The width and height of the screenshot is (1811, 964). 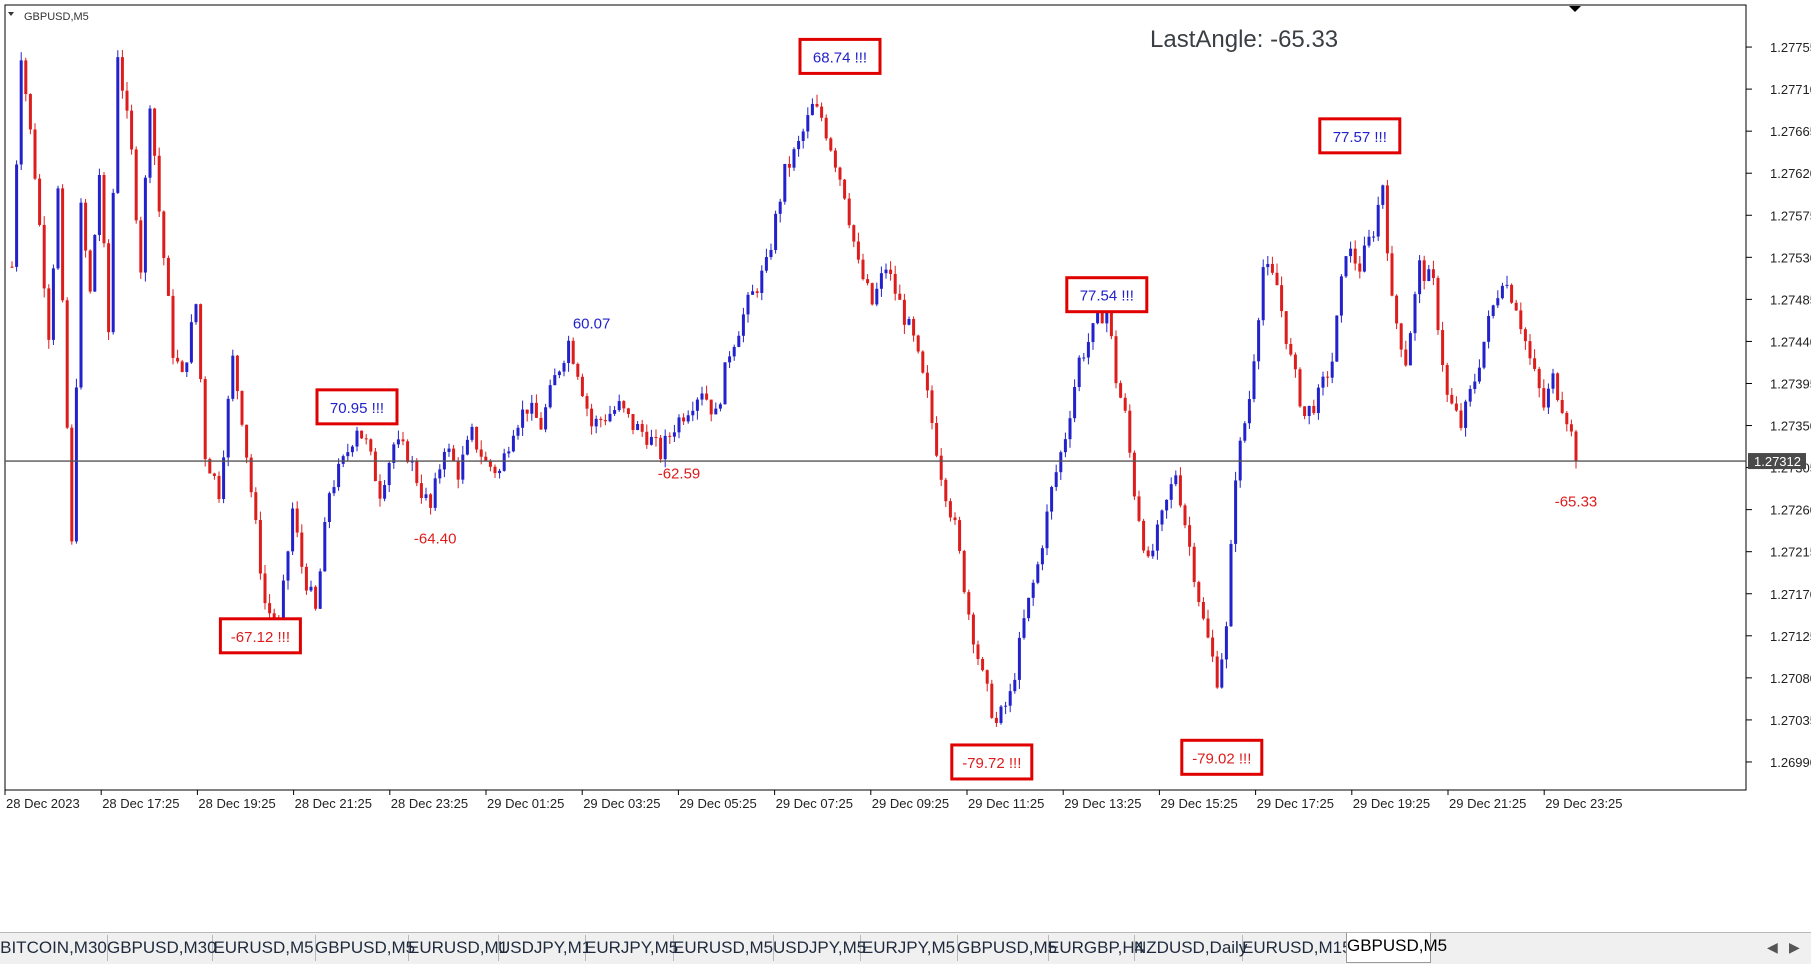 I want to click on chart-tab: NZDUSD,Daily, so click(x=1190, y=948).